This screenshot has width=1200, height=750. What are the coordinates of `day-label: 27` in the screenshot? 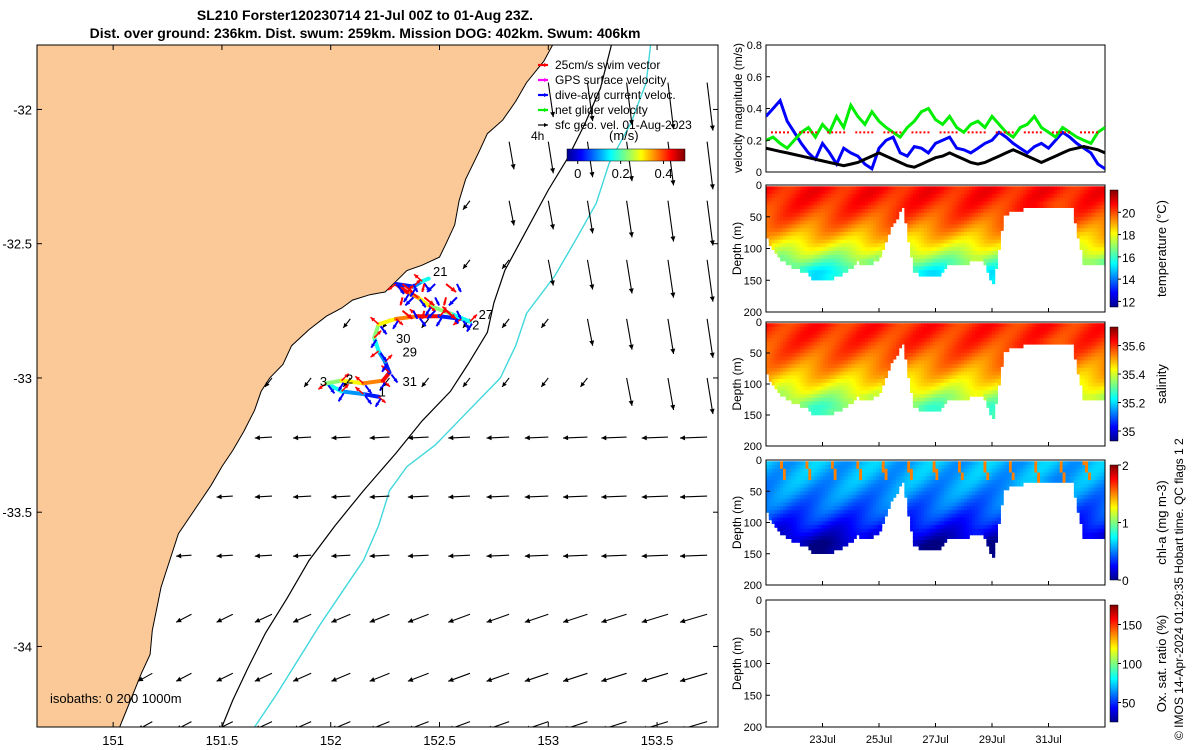 It's located at (486, 314).